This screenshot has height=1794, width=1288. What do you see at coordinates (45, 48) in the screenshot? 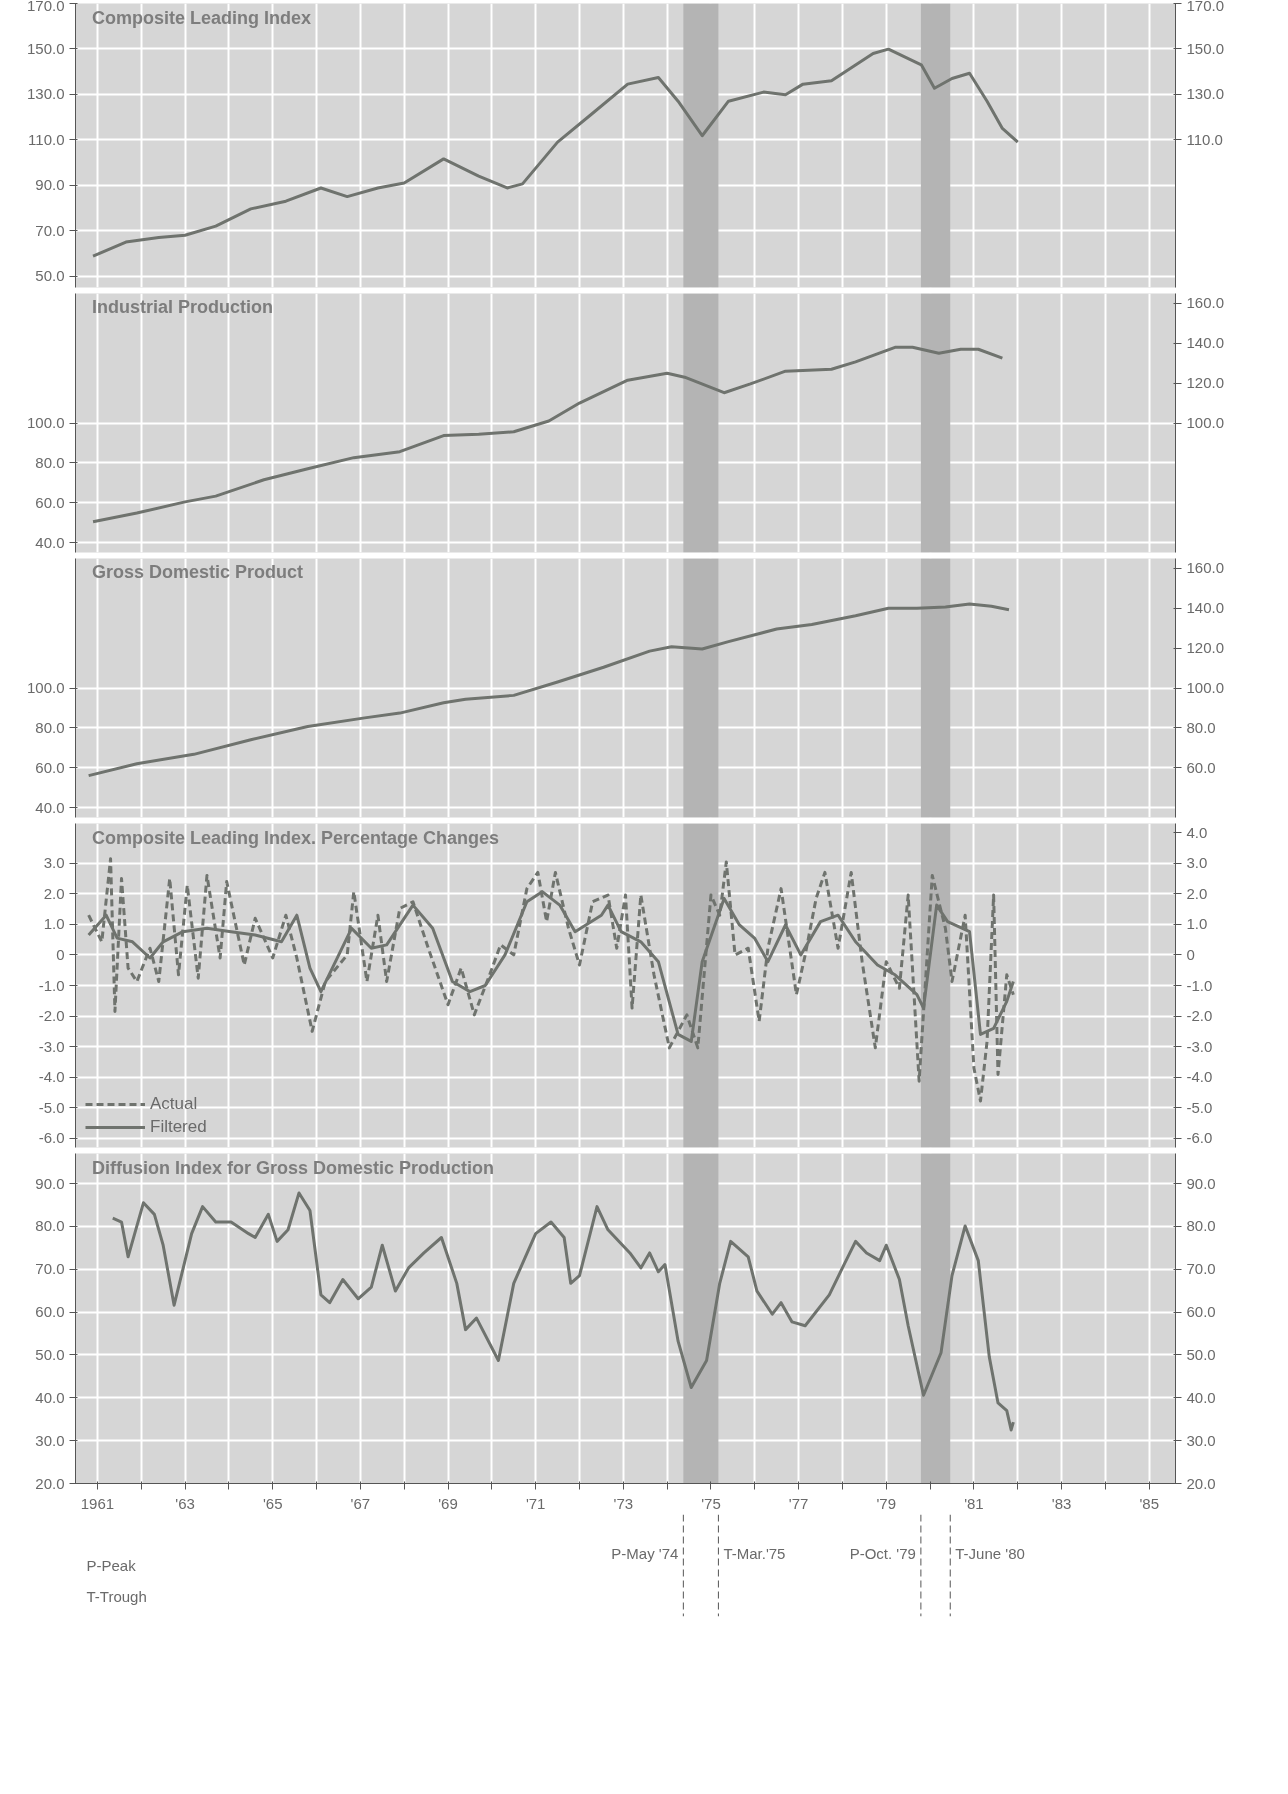
I see `y-tick-label: 150.0` at bounding box center [45, 48].